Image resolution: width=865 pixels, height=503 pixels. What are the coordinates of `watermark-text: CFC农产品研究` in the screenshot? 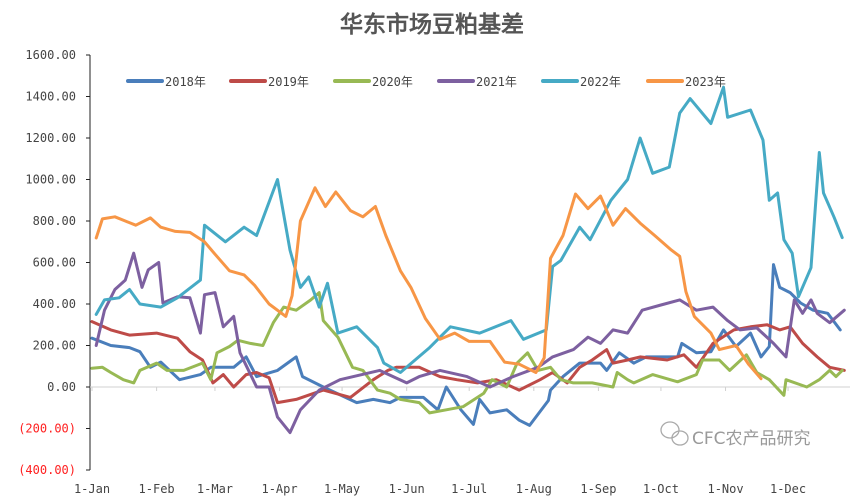 It's located at (751, 439).